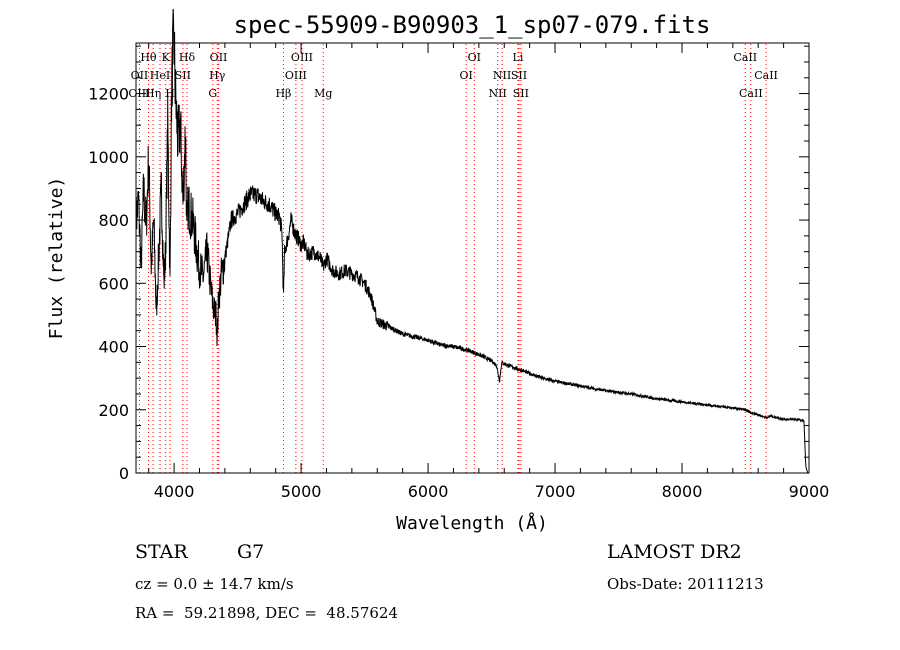 This screenshot has width=900, height=650. I want to click on y-tick-label: 800, so click(113, 220).